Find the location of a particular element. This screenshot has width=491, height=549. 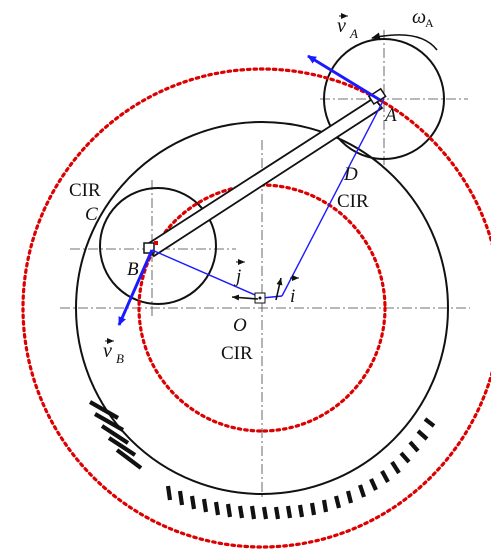

omega-arrow is located at coordinates (404, 41).